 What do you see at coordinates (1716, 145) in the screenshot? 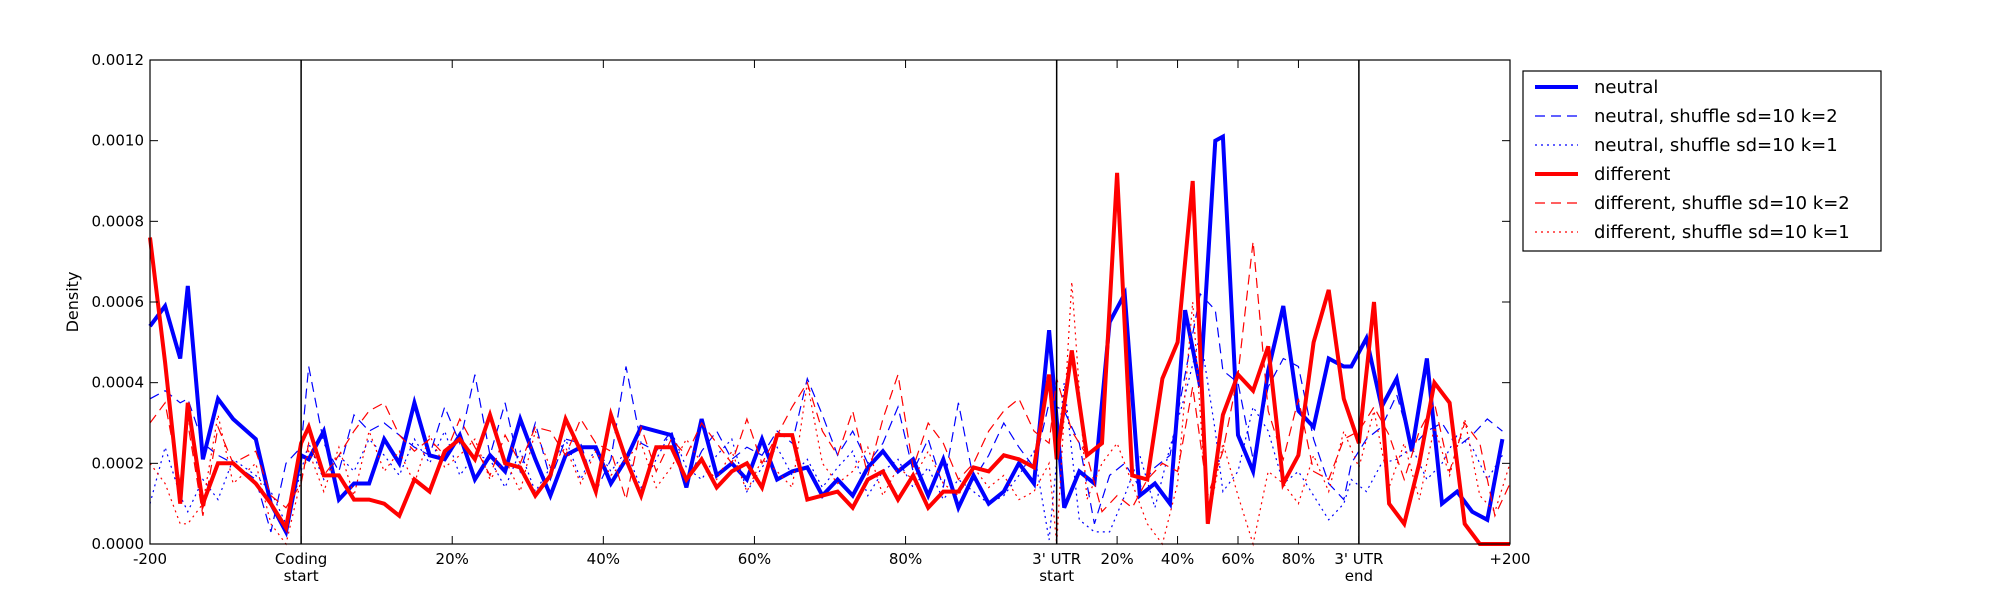
I see `legend-label: neutral, shuffle sd=10 k=1` at bounding box center [1716, 145].